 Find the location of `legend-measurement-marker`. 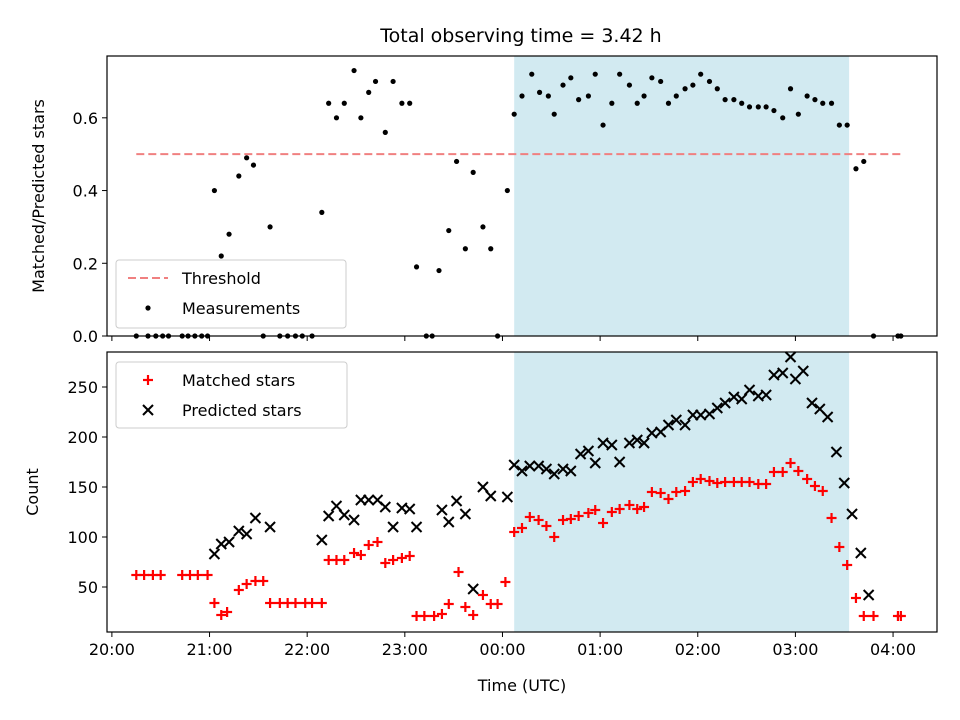

legend-measurement-marker is located at coordinates (148, 308).